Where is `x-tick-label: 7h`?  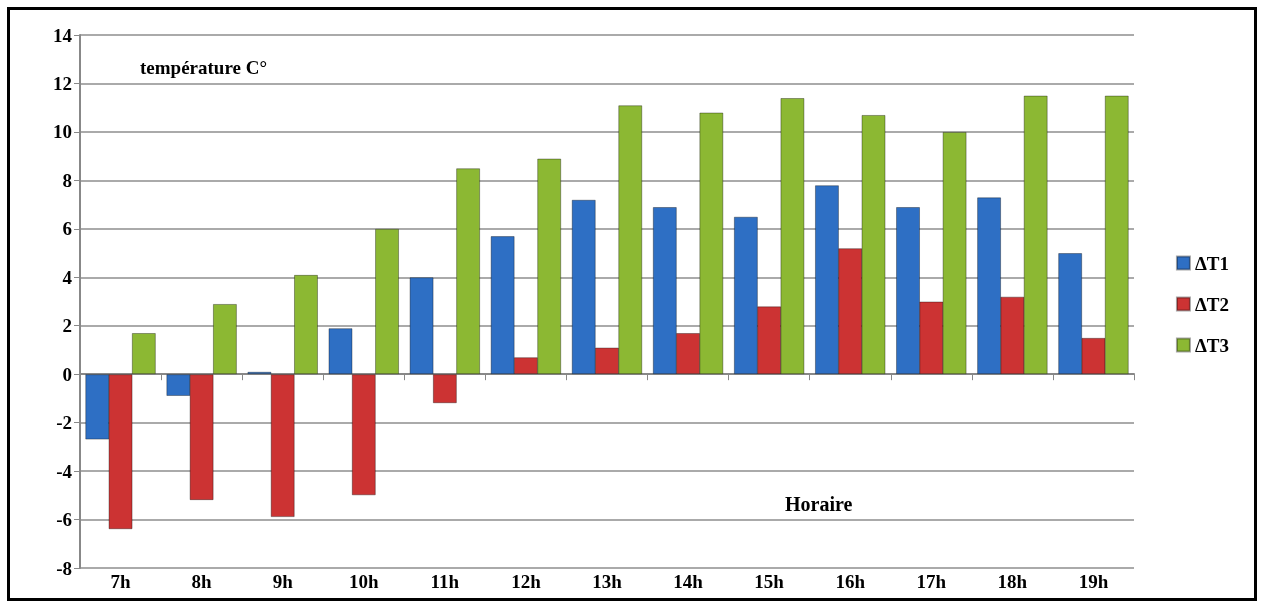
x-tick-label: 7h is located at coordinates (120, 581).